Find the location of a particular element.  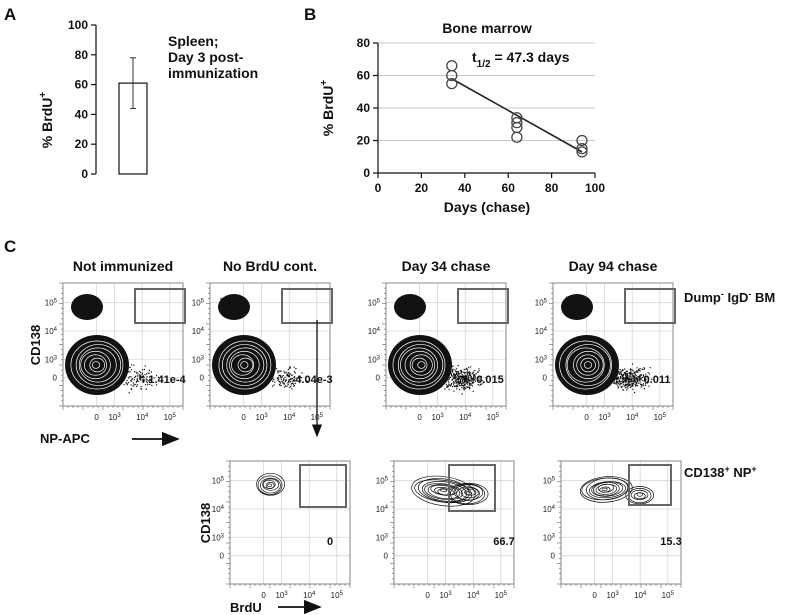

b-x-axis-label: Days (chase) is located at coordinates (487, 207).